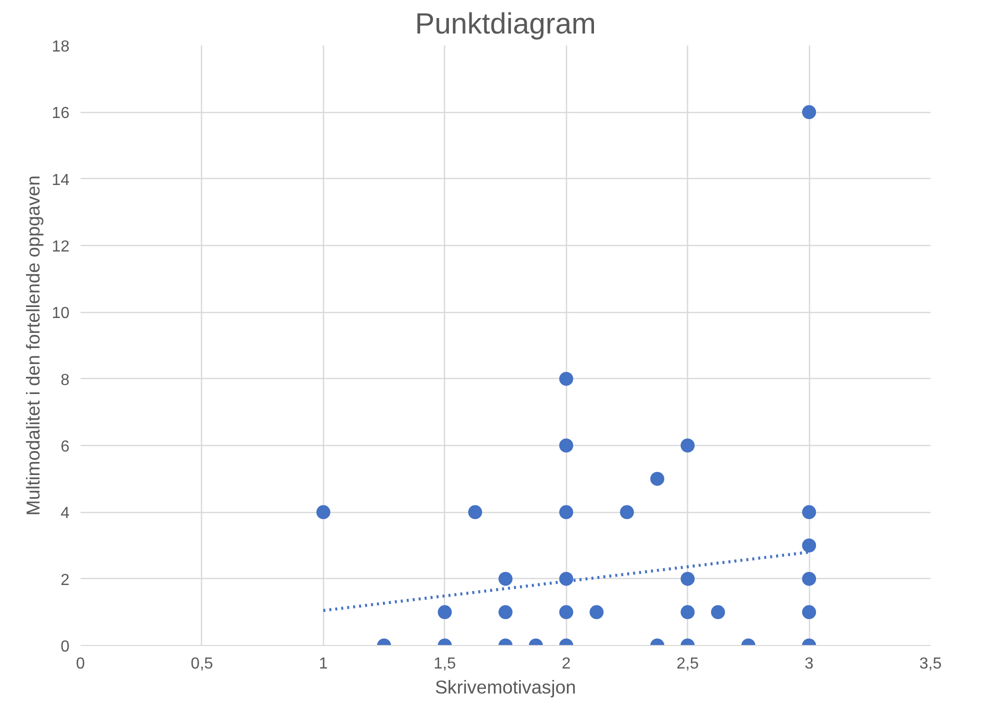 The width and height of the screenshot is (981, 704). Describe the element at coordinates (61, 47) in the screenshot. I see `y-tick-label: 18` at that location.